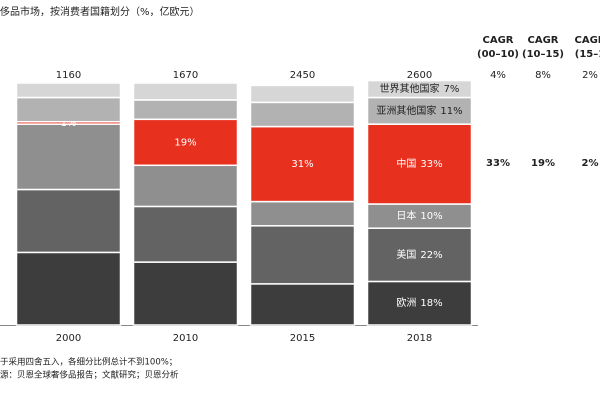  I want to click on value-label: 31%, so click(302, 164).